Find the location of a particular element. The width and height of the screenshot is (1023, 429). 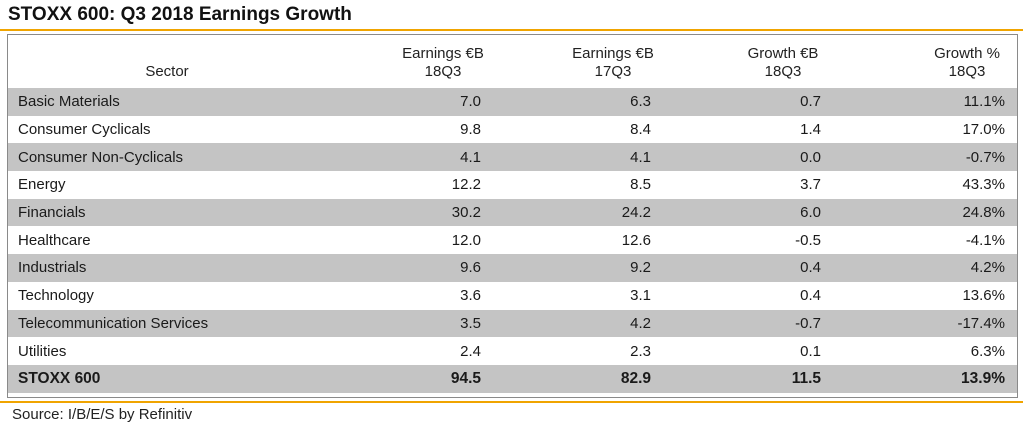

sector-cell: Energy is located at coordinates (42, 185).